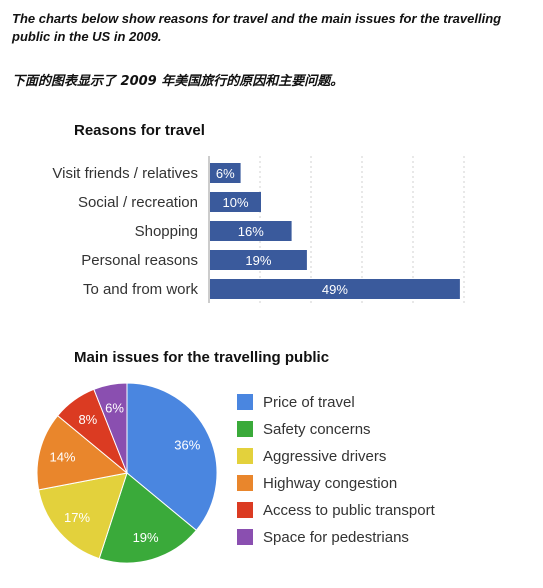 This screenshot has width=543, height=588. I want to click on bar-value-label: 6%, so click(225, 173).